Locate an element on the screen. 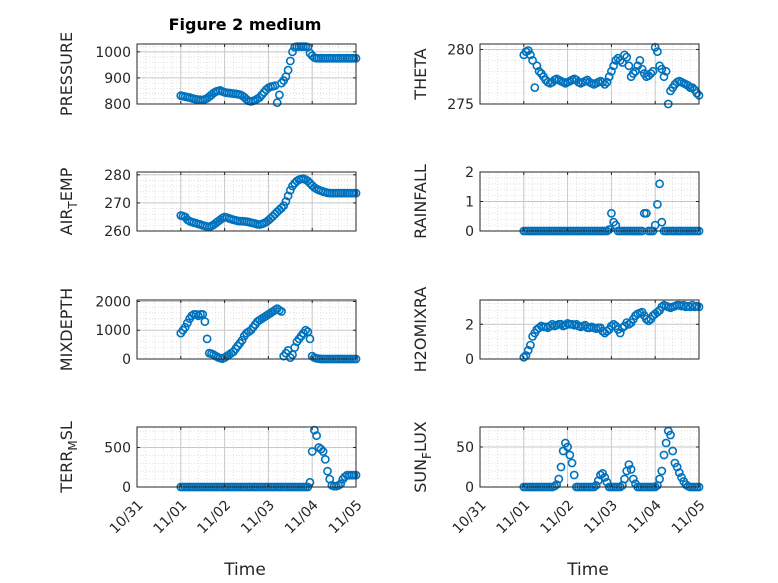 The image size is (778, 583). y-axis-label: H2OMIXRA is located at coordinates (420, 330).